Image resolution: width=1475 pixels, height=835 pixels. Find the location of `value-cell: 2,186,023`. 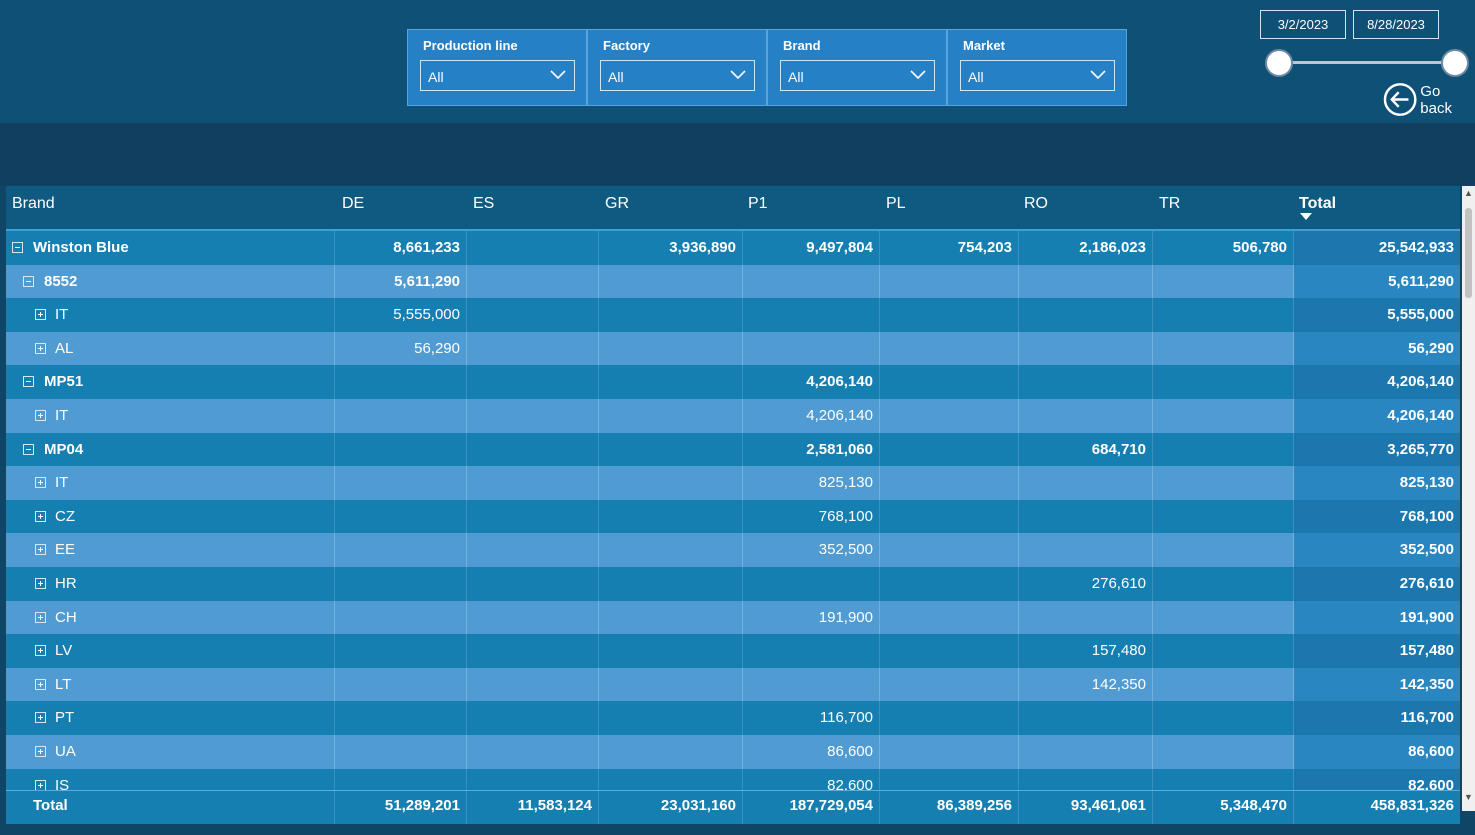

value-cell: 2,186,023 is located at coordinates (1086, 248).